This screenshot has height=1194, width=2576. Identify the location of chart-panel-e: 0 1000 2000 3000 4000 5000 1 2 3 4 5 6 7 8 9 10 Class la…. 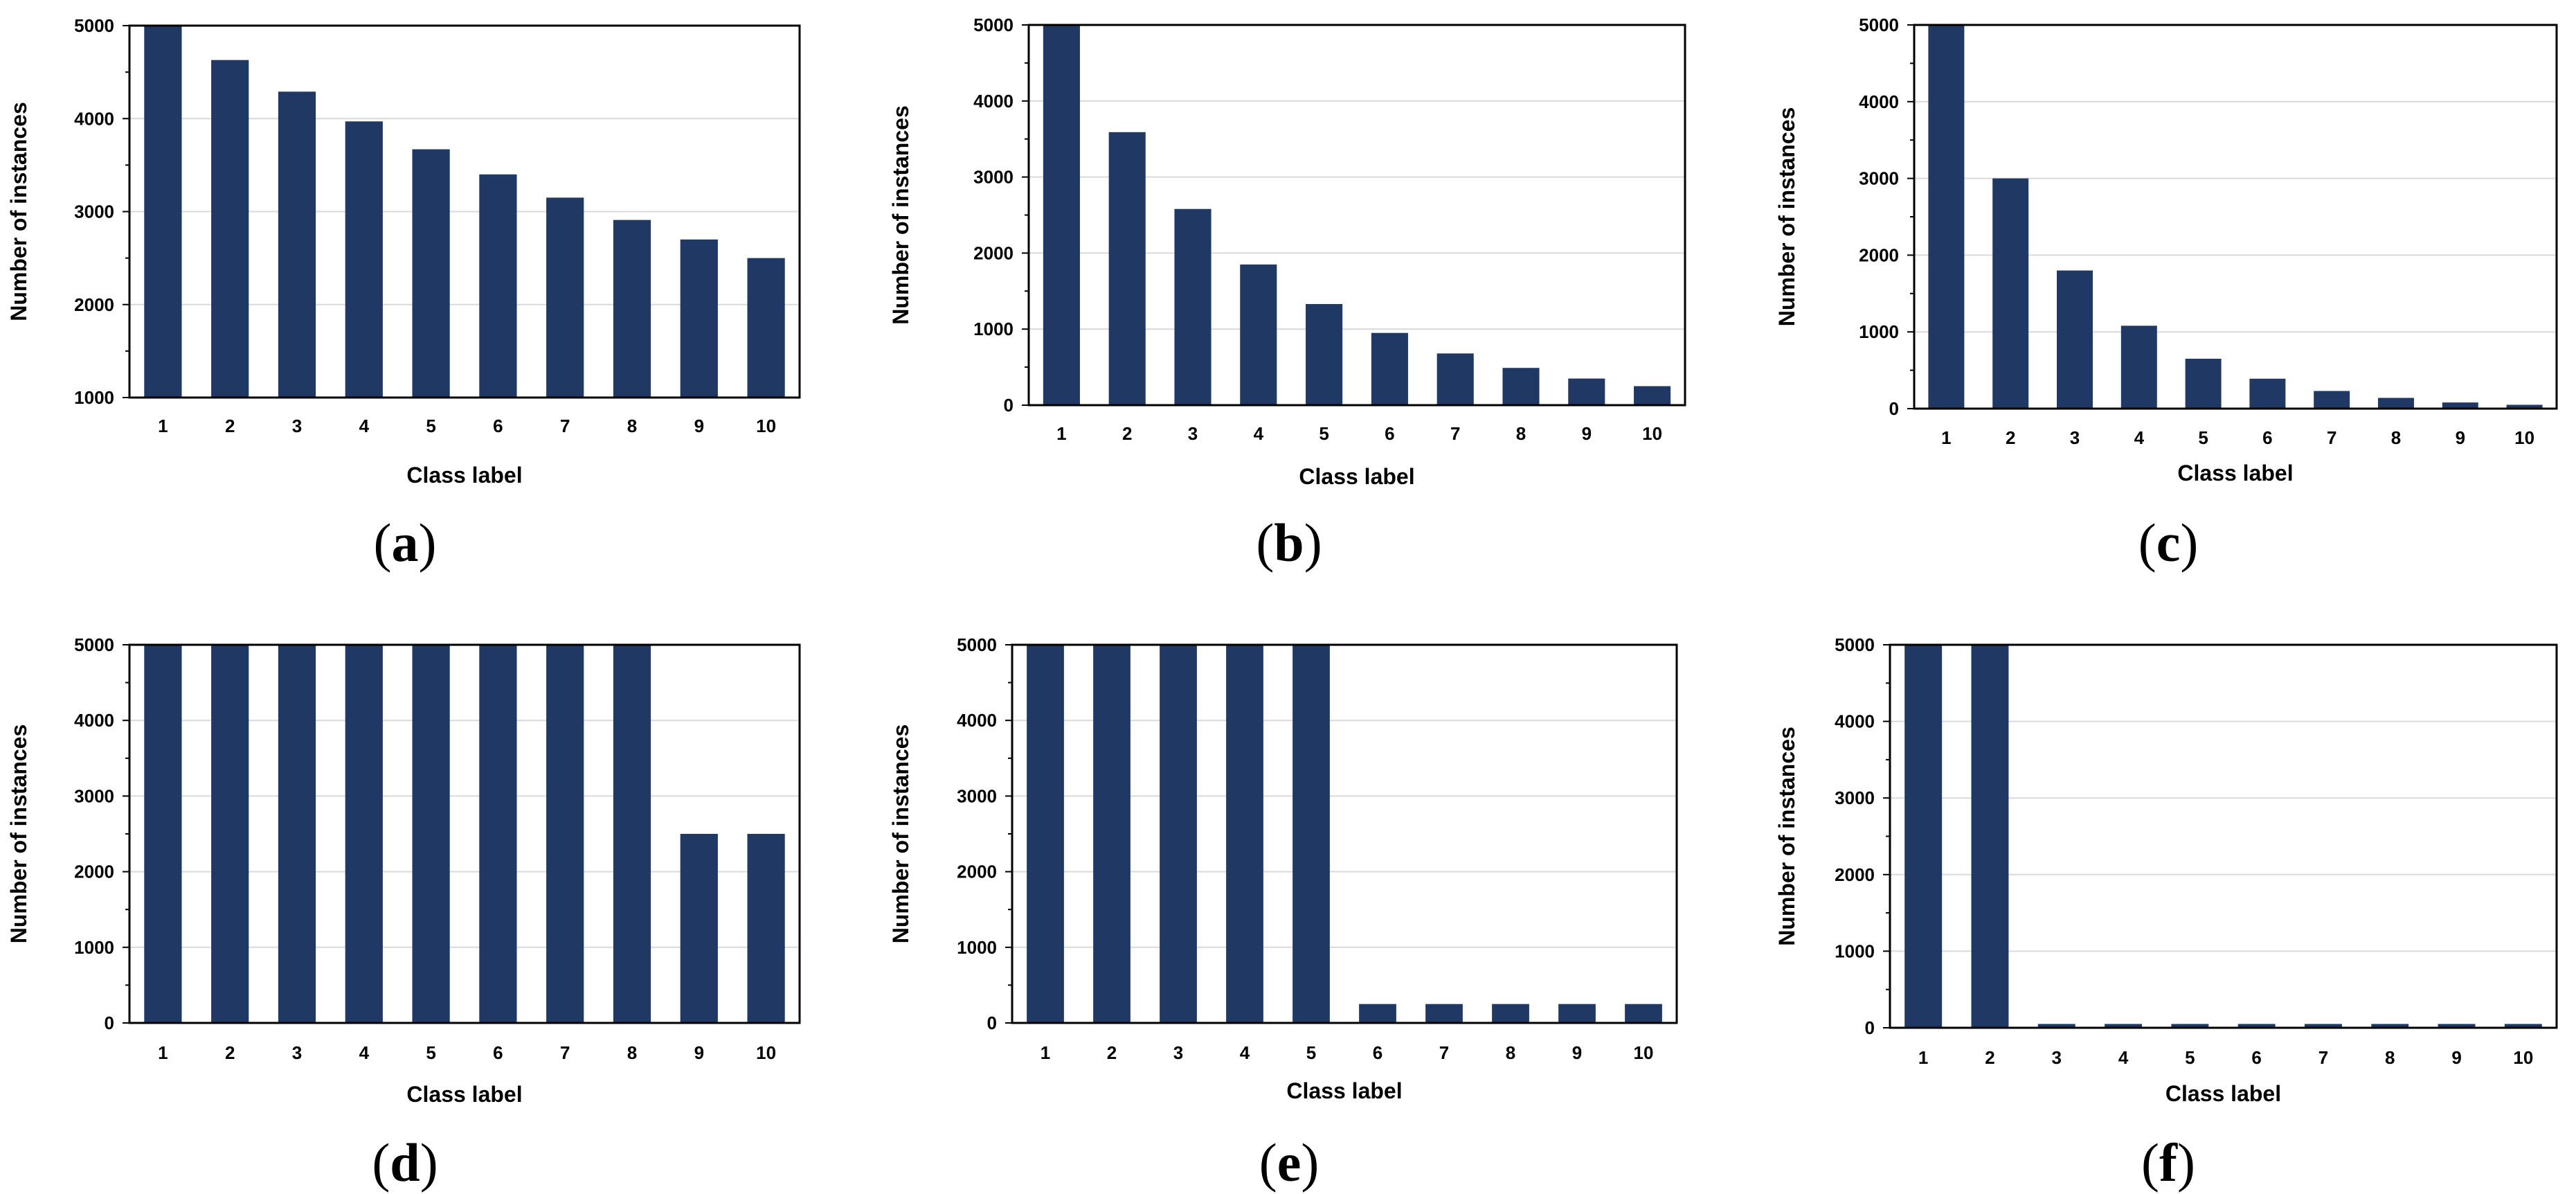
(1283, 913).